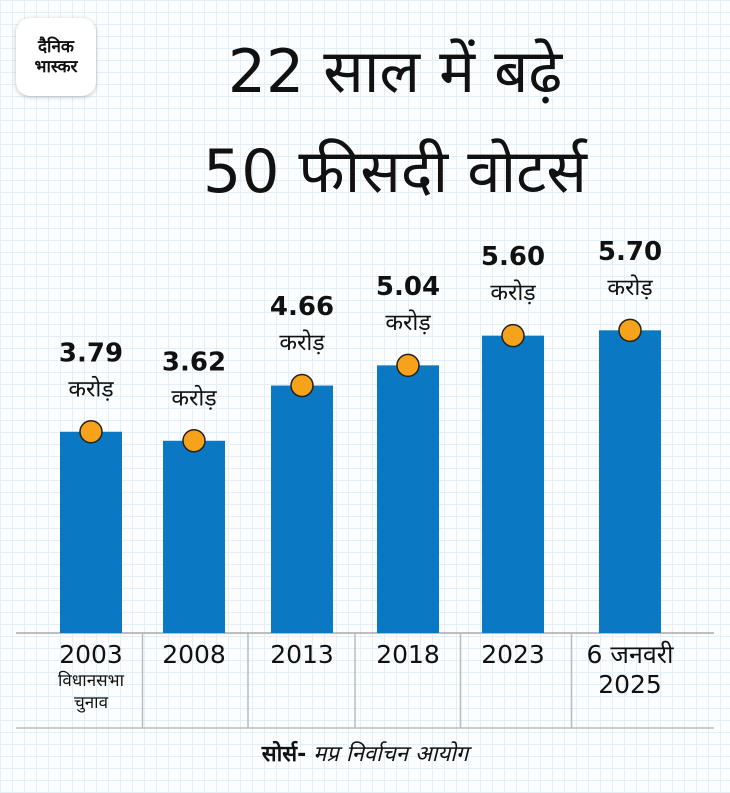 The image size is (730, 793). I want to click on x-tick-label: 2008, so click(194, 655).